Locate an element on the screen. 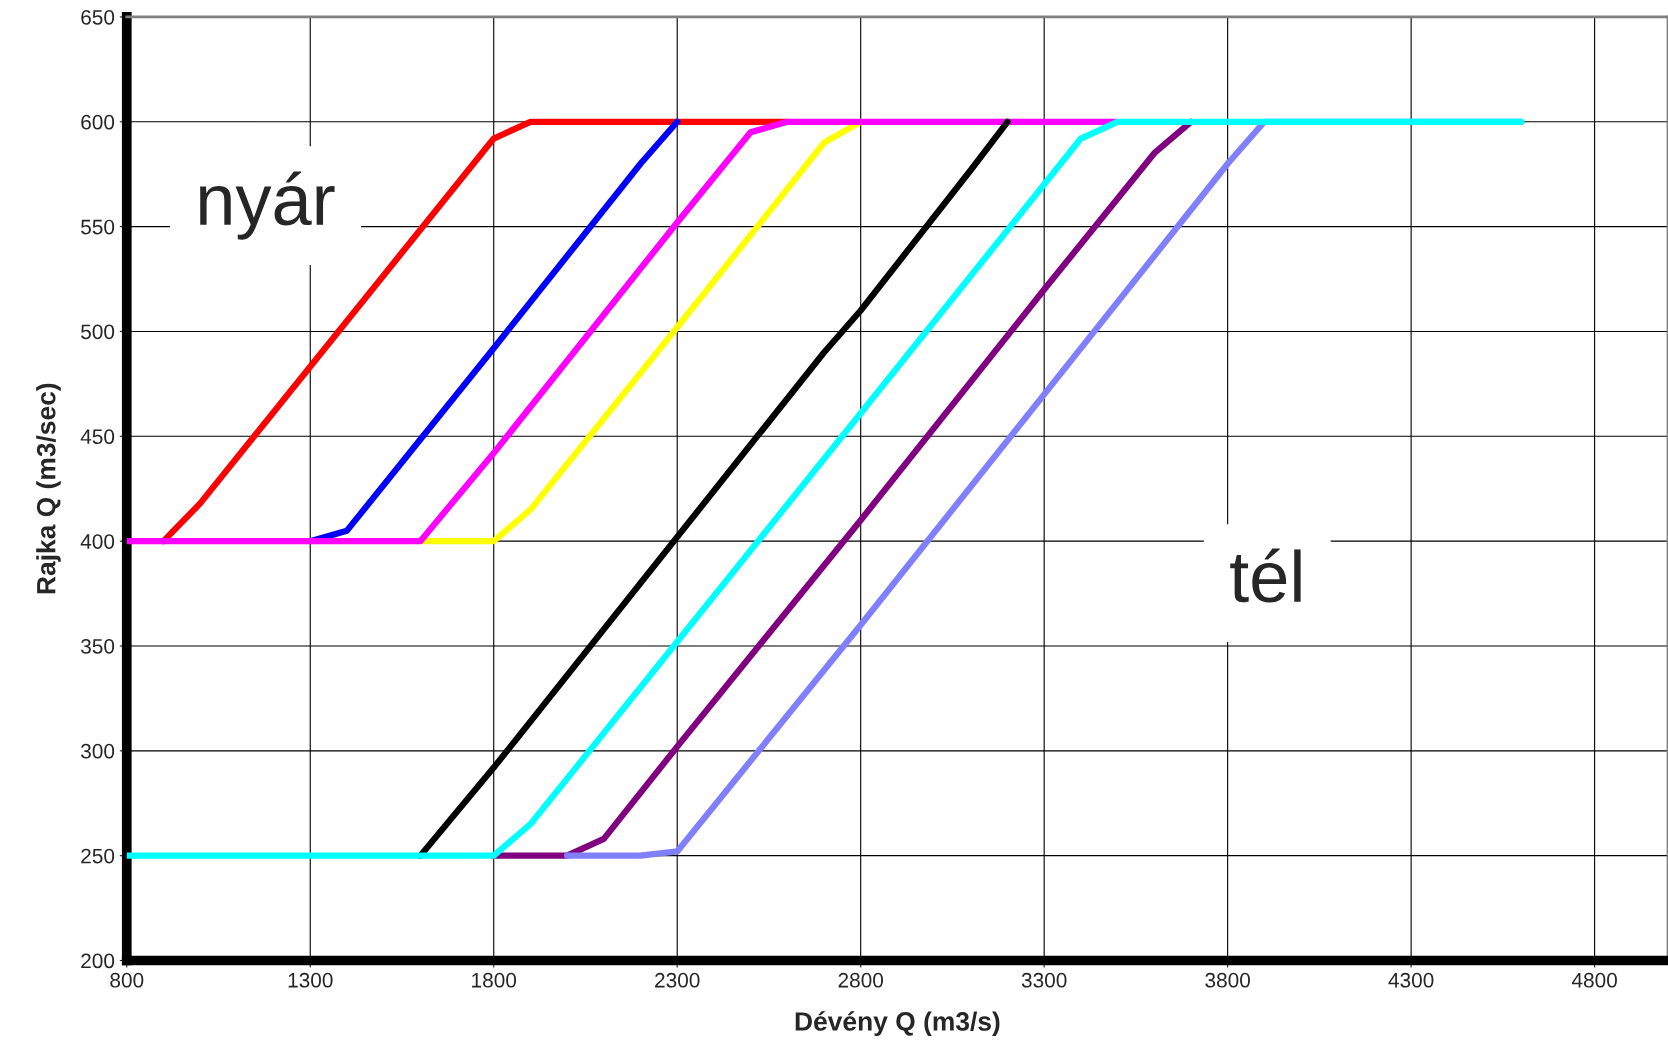 The width and height of the screenshot is (1668, 1059). y-tick-label: 400 is located at coordinates (97, 541).